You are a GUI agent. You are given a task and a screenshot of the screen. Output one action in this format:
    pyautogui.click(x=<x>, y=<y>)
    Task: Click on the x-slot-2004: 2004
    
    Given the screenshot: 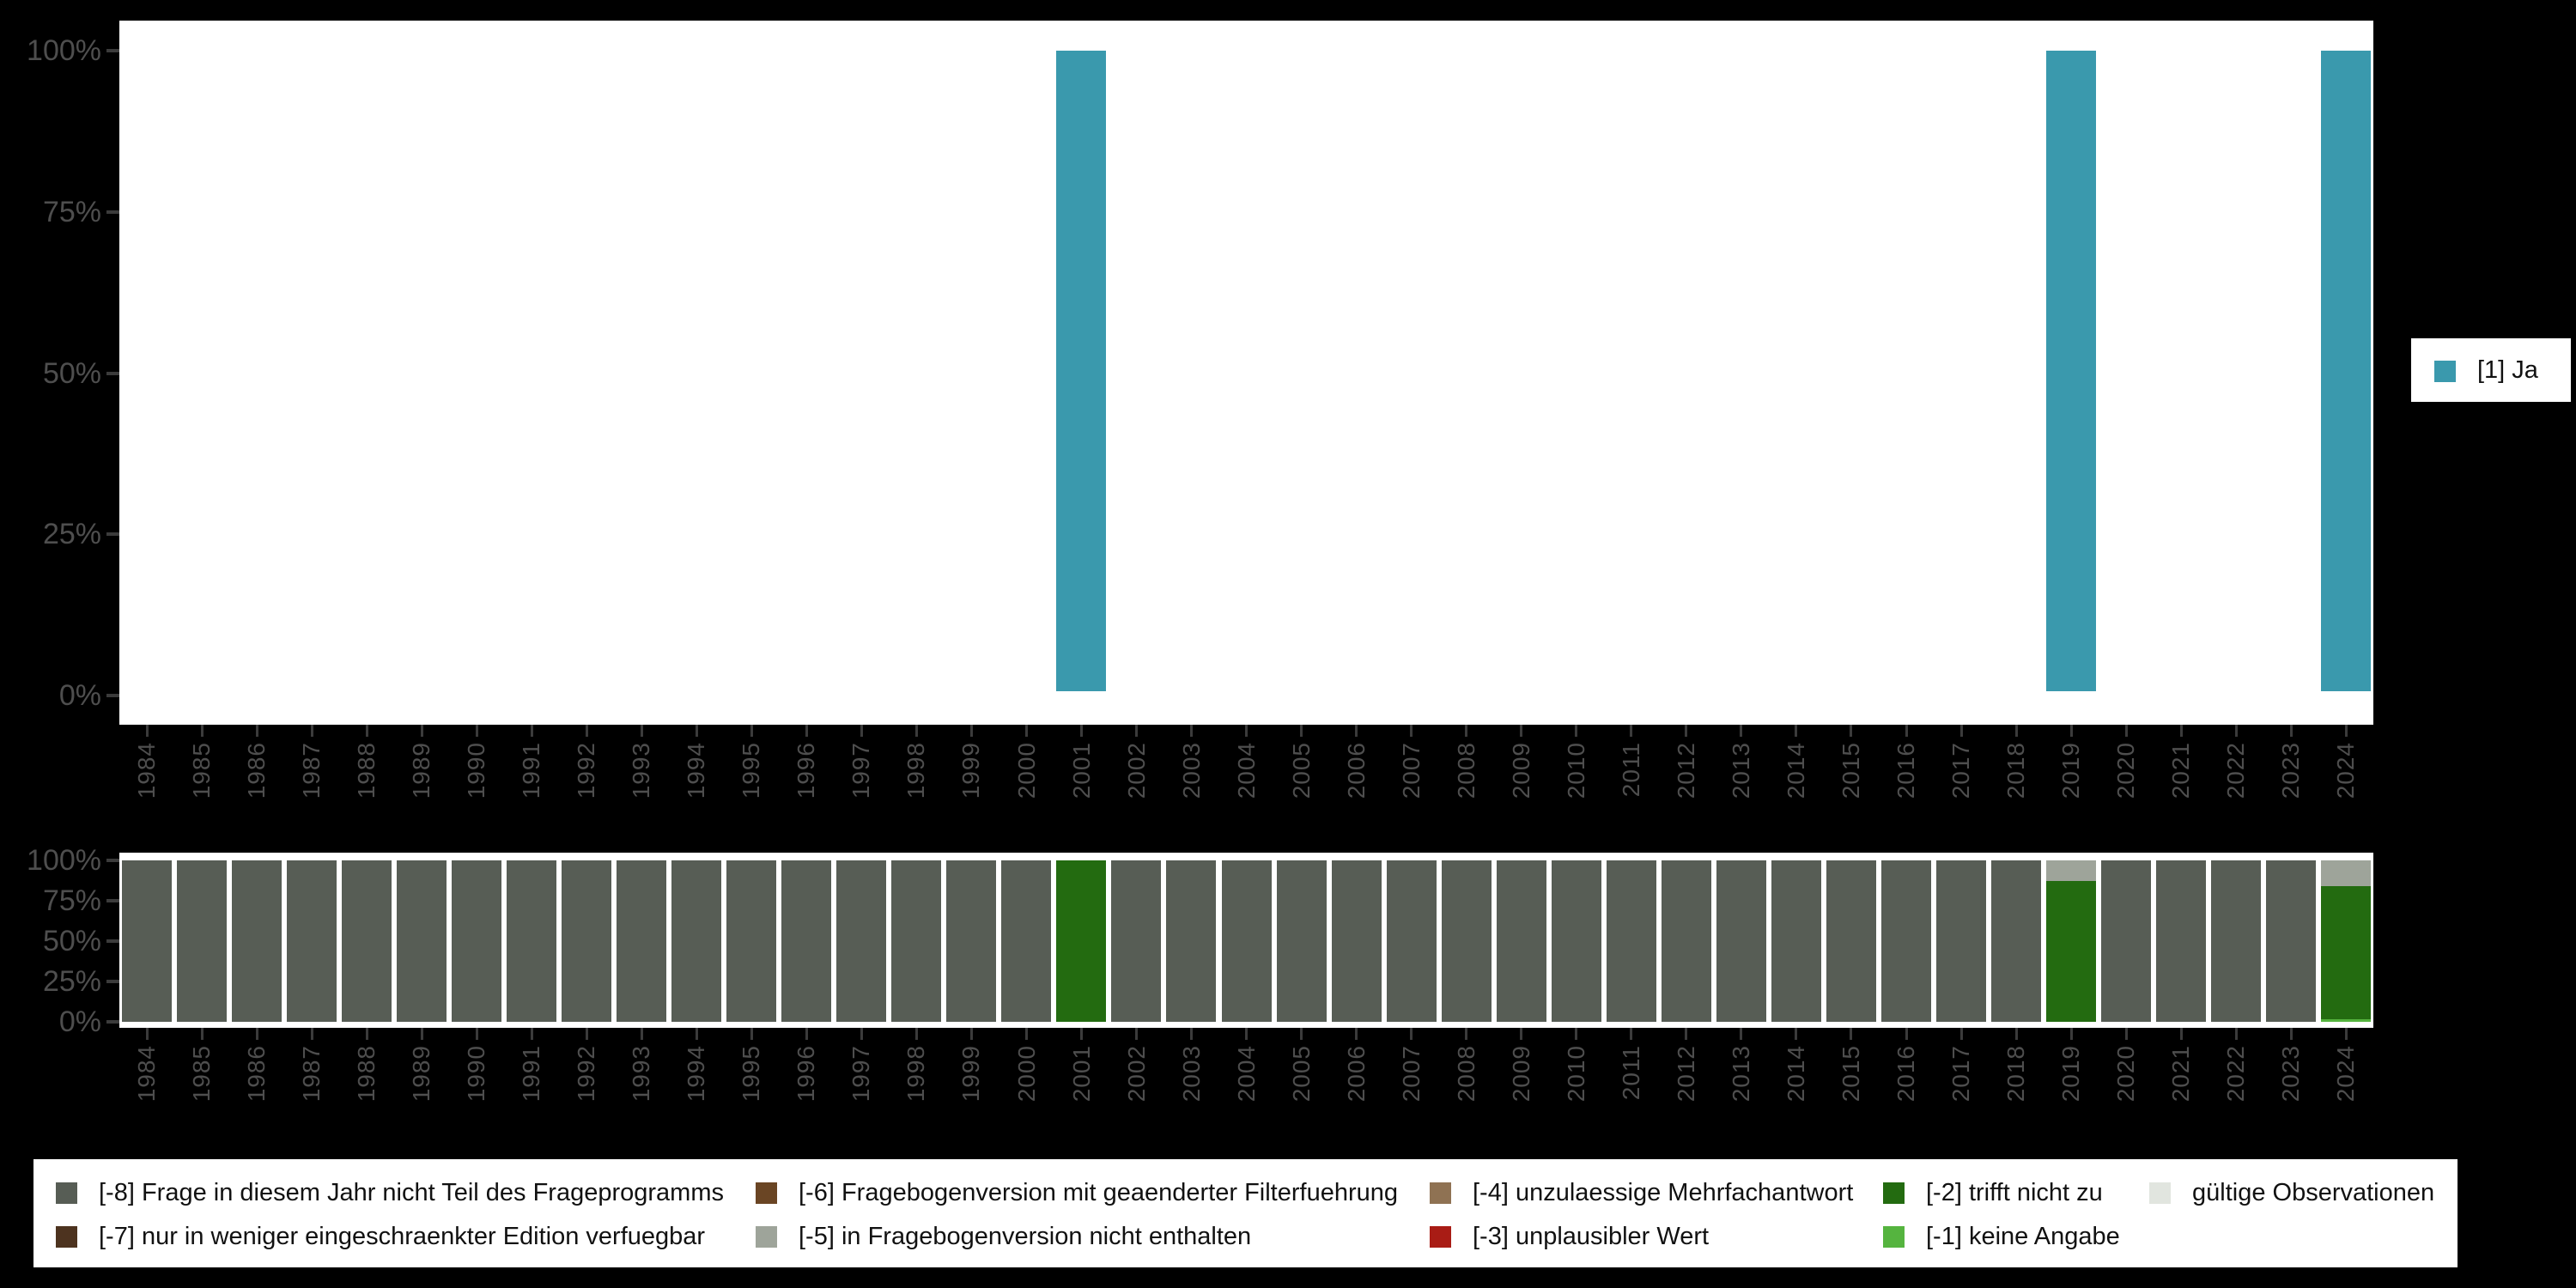 What is the action you would take?
    pyautogui.click(x=1246, y=762)
    